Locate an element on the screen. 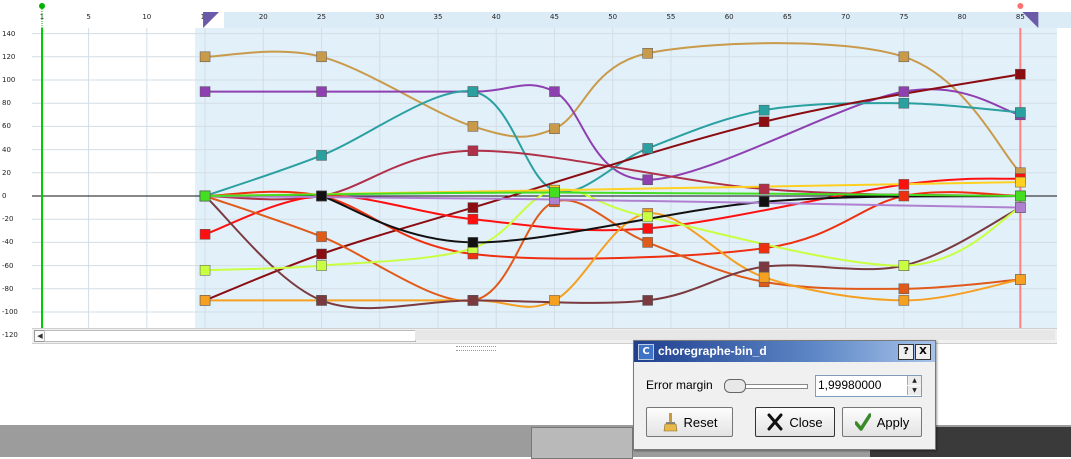  error-margin-spinbox: ▲ ▼ is located at coordinates (868, 386).